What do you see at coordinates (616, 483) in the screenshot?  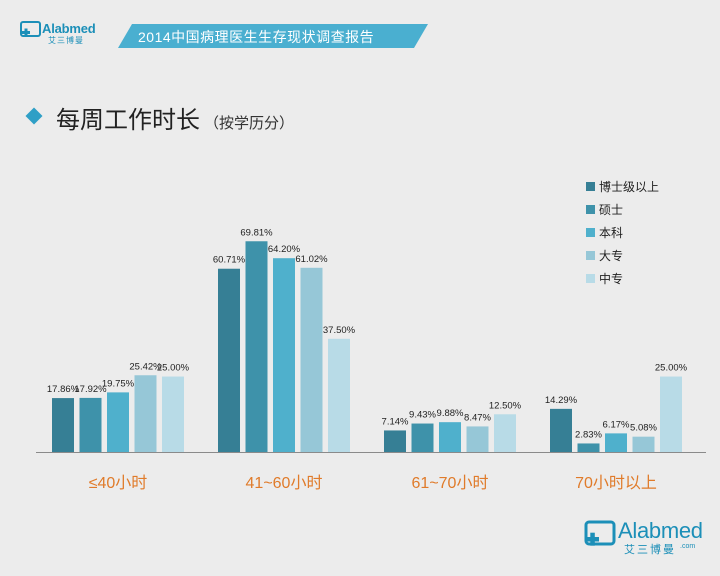 I see `category-label-4: 70小时以上` at bounding box center [616, 483].